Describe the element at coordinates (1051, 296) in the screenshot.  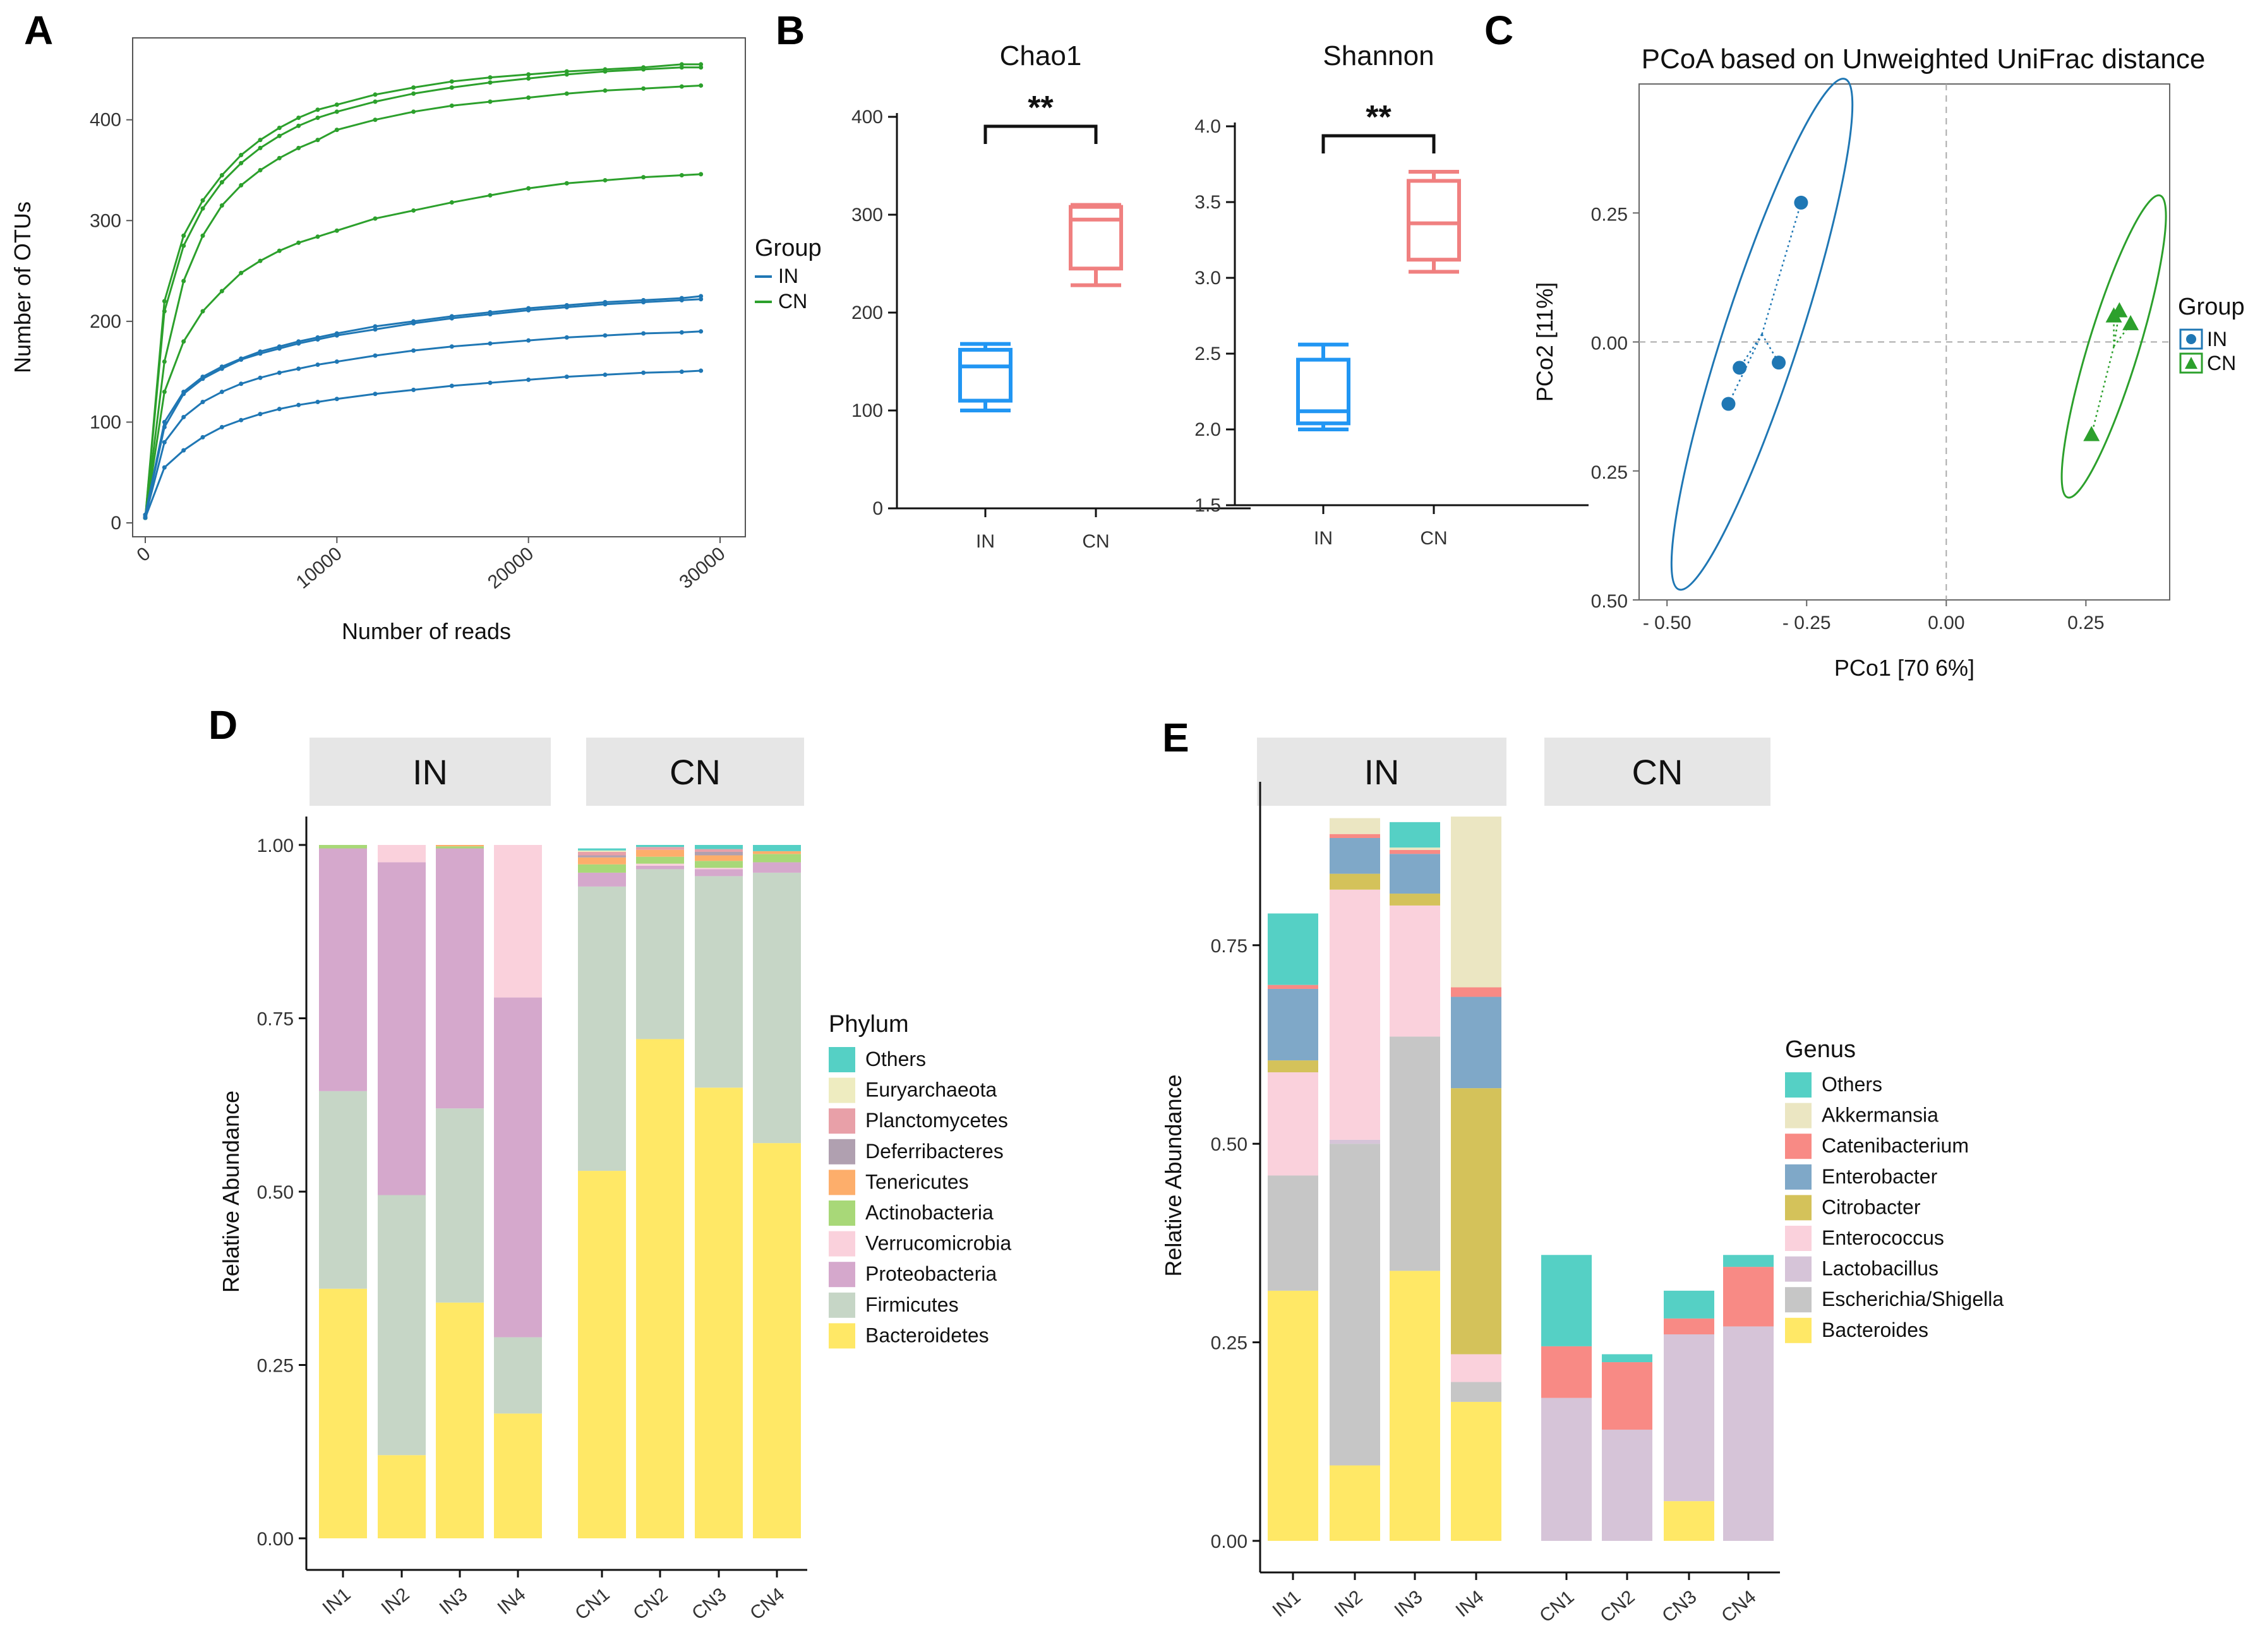
I see `chao1-boxplot: 0 100 200 300 400 IN CN ** Chao1` at that location.